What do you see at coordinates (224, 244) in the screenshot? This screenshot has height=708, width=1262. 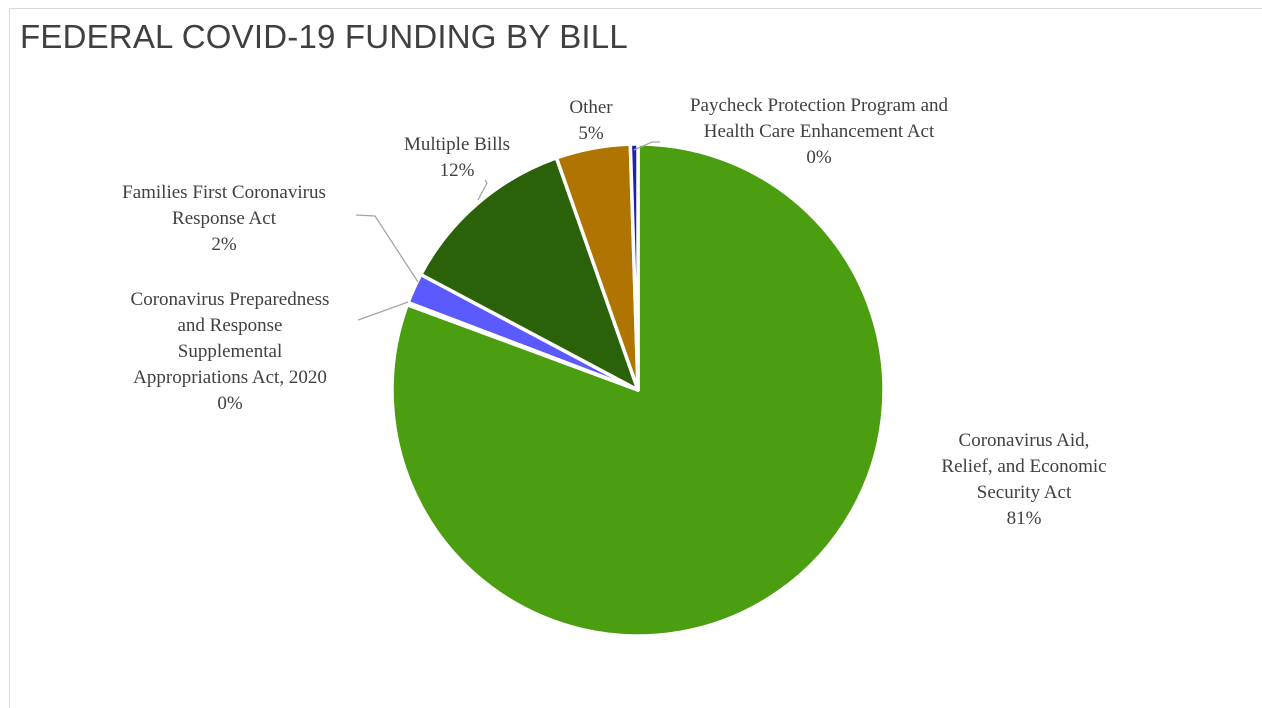 I see `slice-percent: 2%` at bounding box center [224, 244].